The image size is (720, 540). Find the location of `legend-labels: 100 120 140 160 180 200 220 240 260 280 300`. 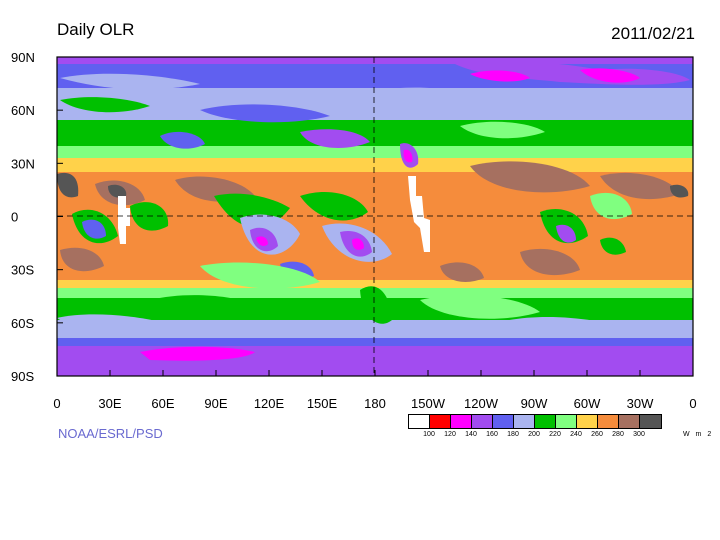

legend-labels: 100 120 140 160 180 200 220 240 260 280 300 is located at coordinates (535, 437).